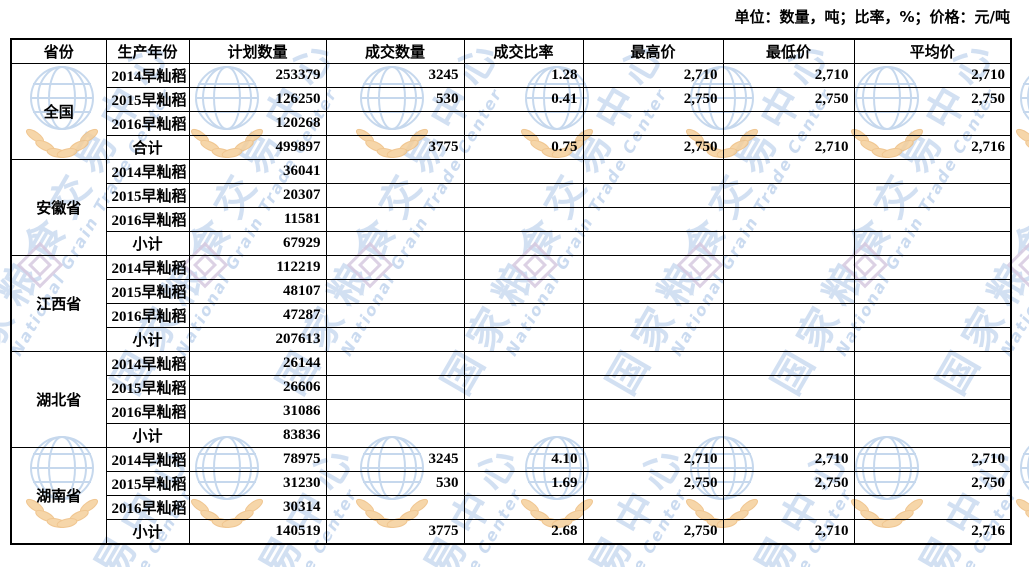 This screenshot has width=1029, height=567. Describe the element at coordinates (58, 51) in the screenshot. I see `col-header-province: 省份` at that location.